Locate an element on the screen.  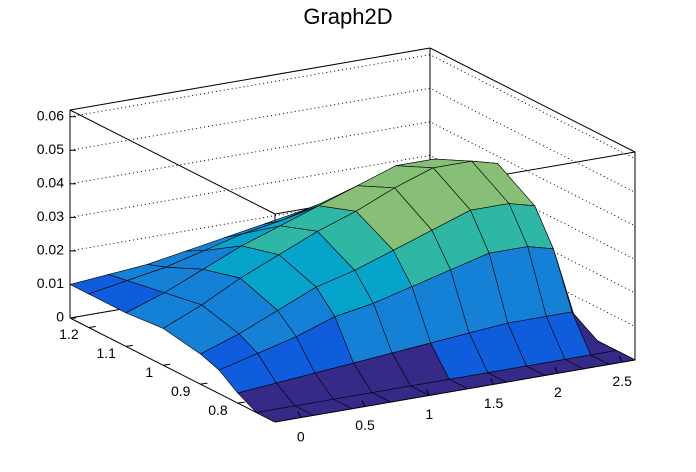
y-tick-label: 1.1 is located at coordinates (106, 353).